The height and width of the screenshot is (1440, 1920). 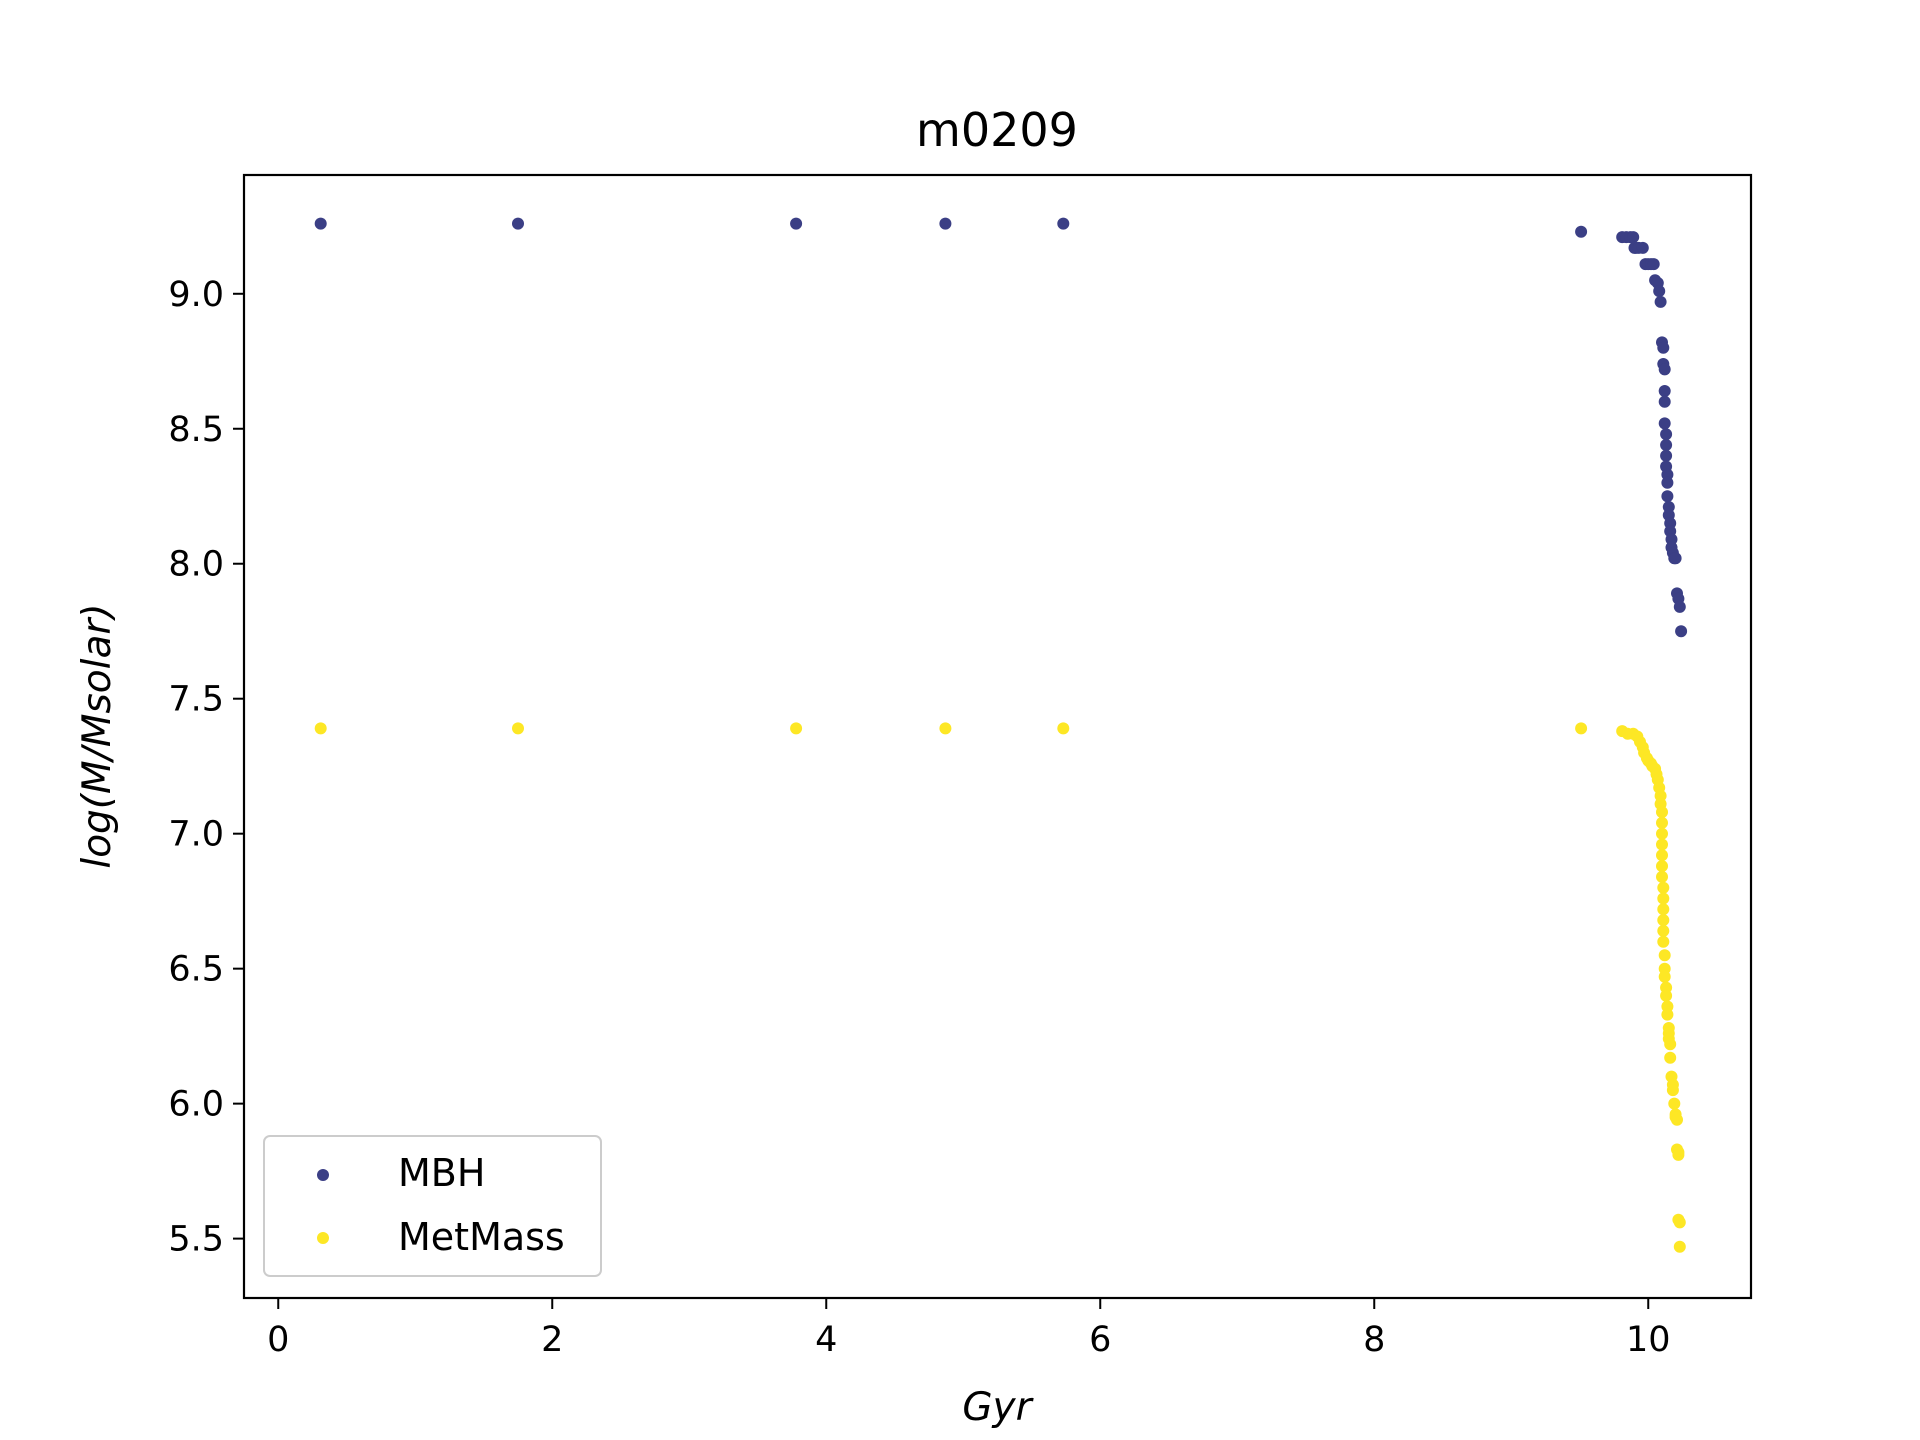 What do you see at coordinates (323, 1175) in the screenshot?
I see `legend-marker-mbh` at bounding box center [323, 1175].